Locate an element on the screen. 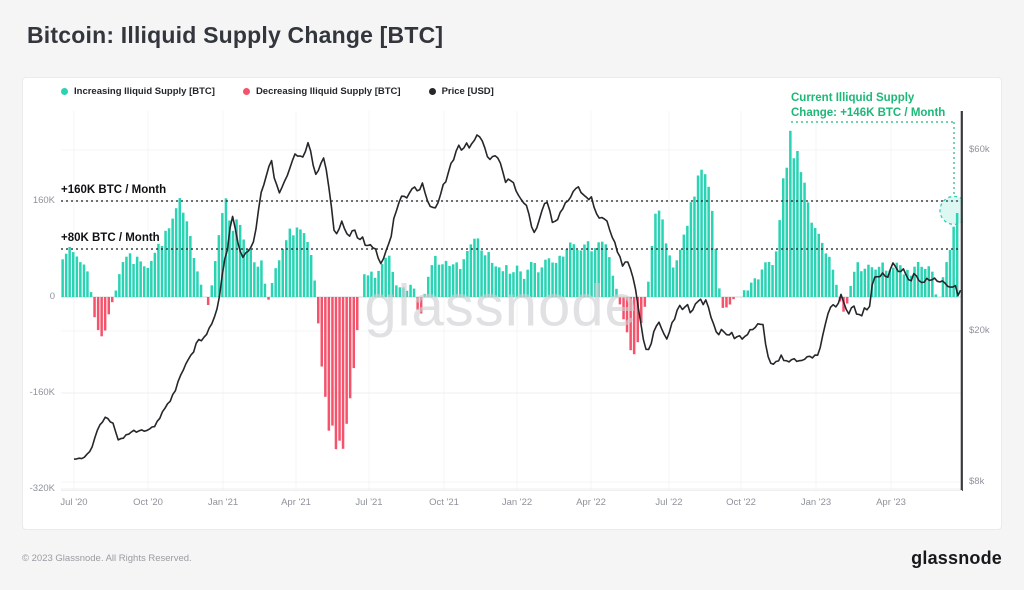 This screenshot has width=1024, height=590. x-axis-tick: Jan '22 is located at coordinates (517, 502).